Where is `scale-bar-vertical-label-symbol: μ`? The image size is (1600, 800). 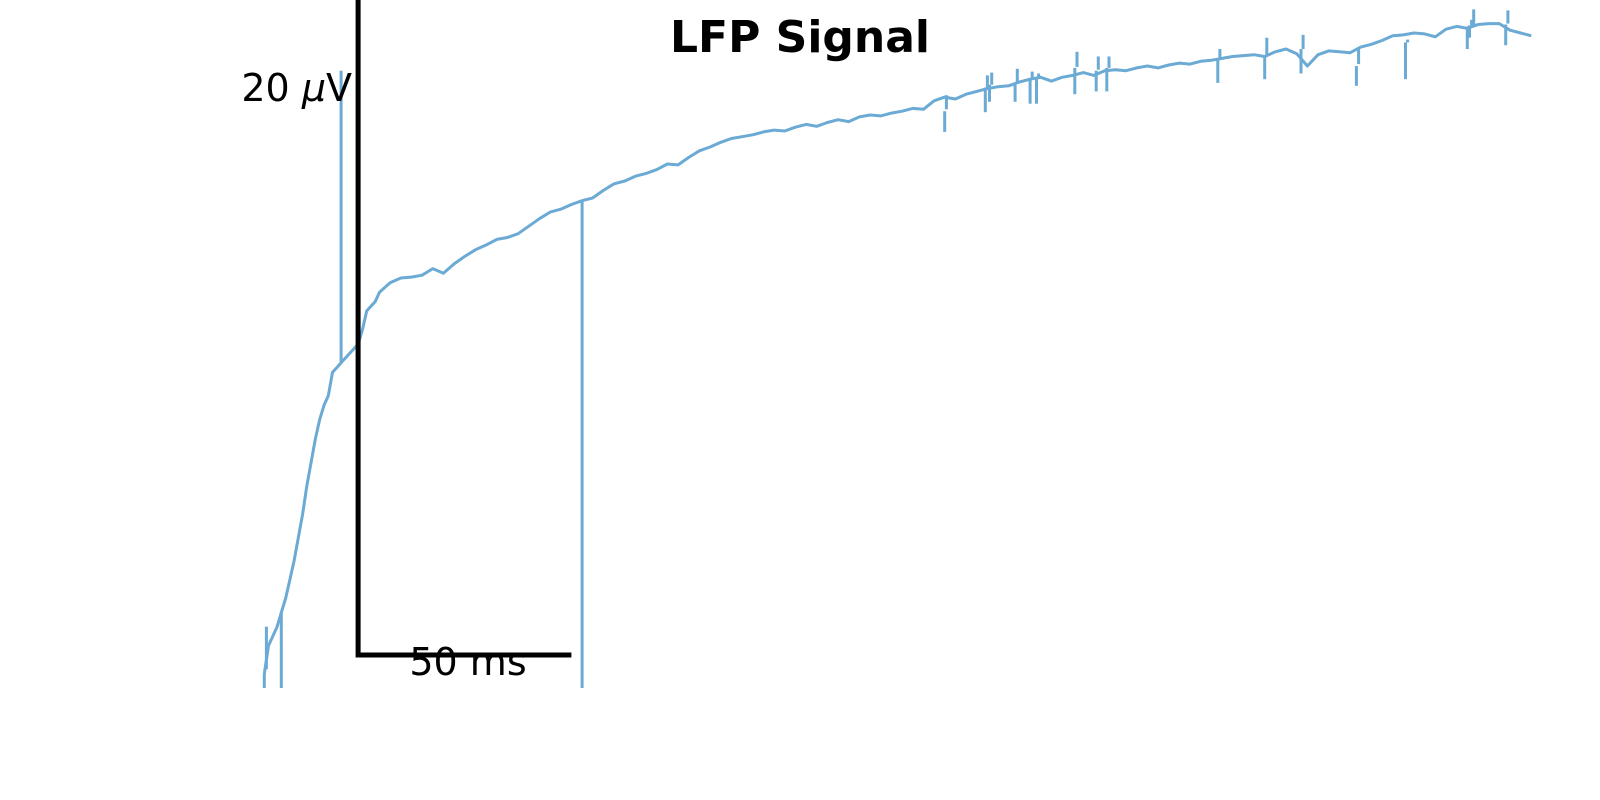 scale-bar-vertical-label-symbol: μ is located at coordinates (313, 88).